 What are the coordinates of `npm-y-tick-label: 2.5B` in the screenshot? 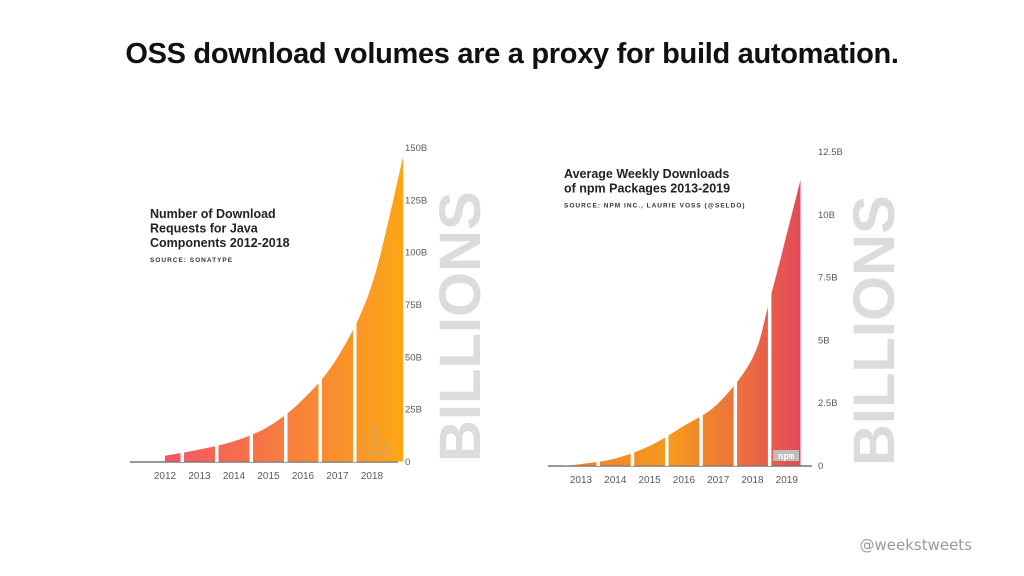 It's located at (828, 403).